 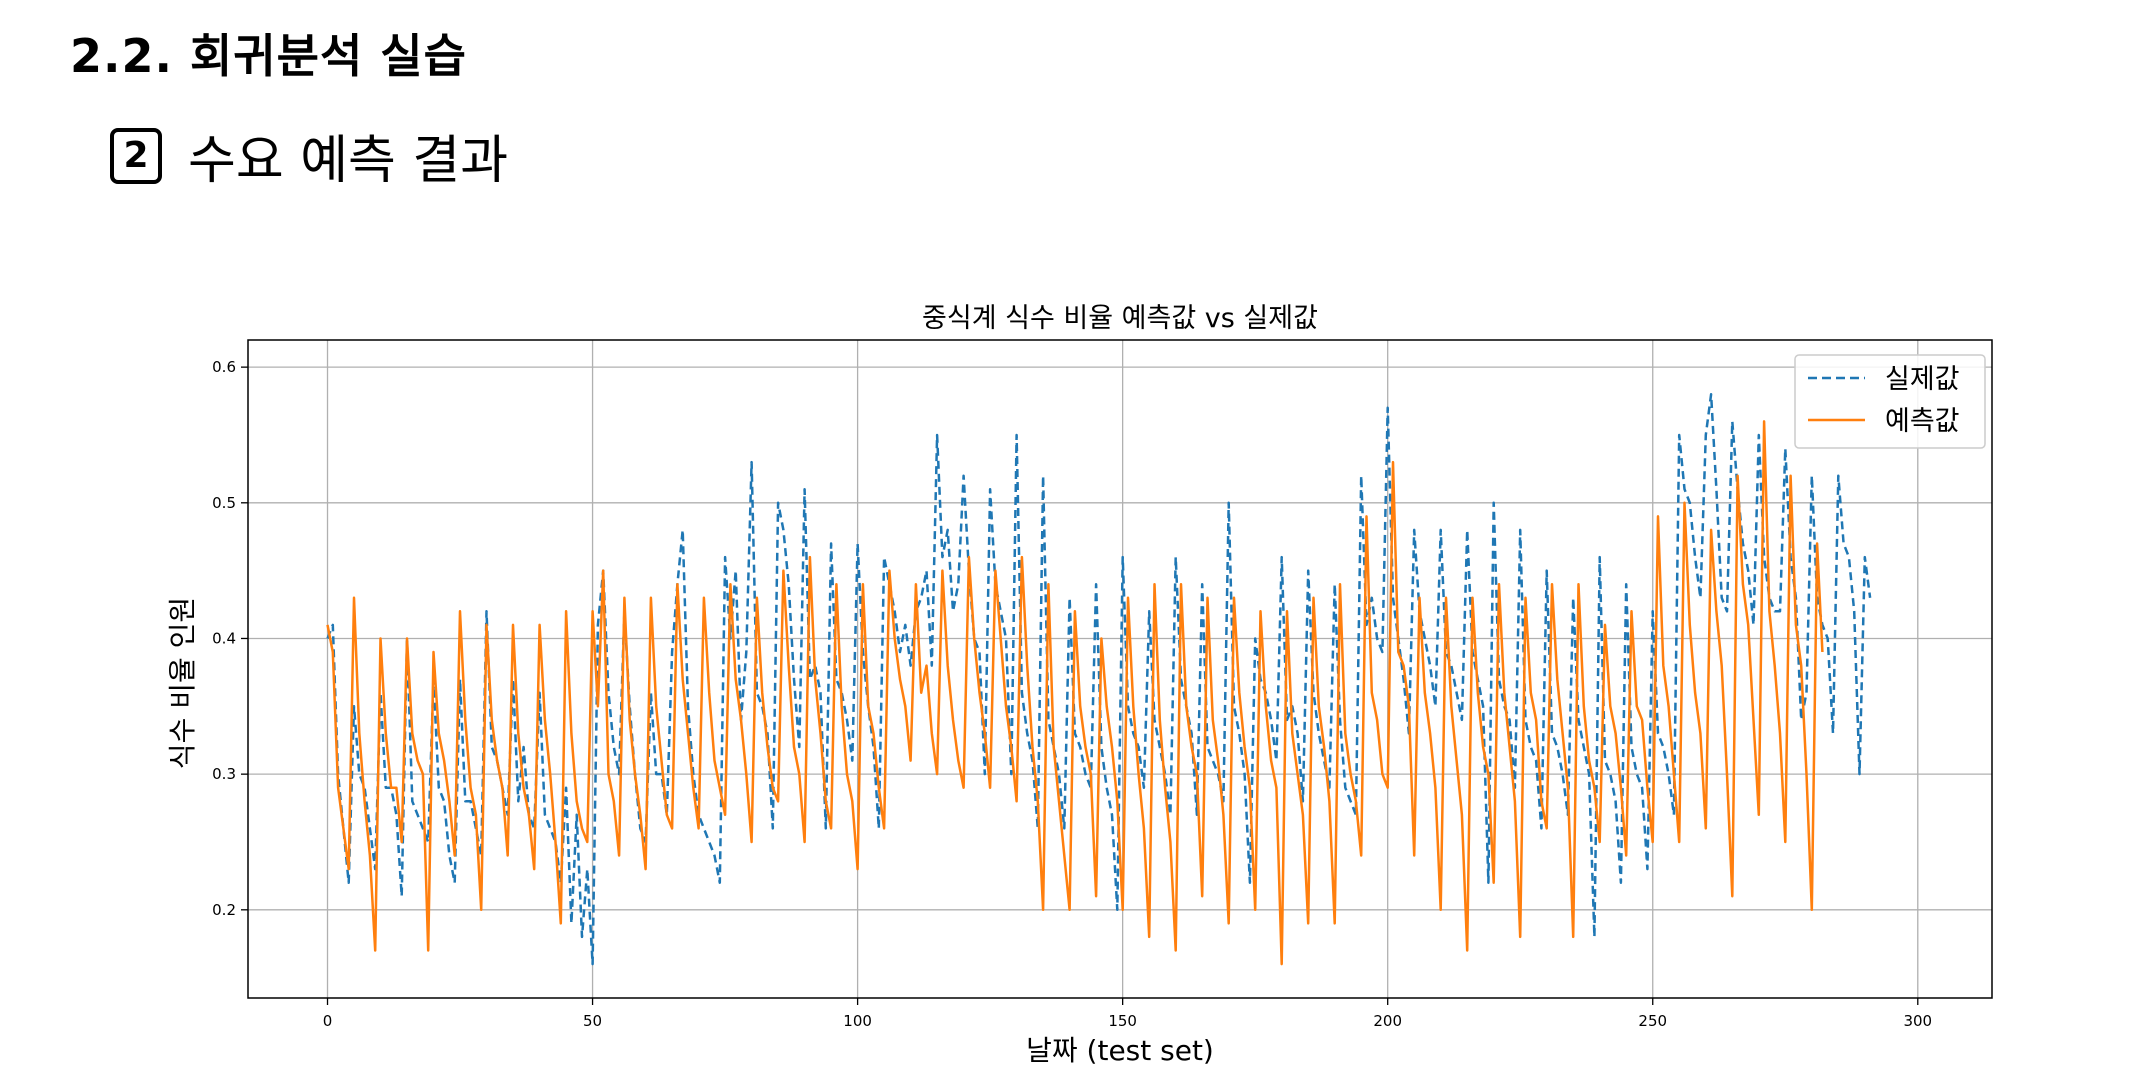 I want to click on legend-label-actual: 실제값, so click(x=1922, y=379).